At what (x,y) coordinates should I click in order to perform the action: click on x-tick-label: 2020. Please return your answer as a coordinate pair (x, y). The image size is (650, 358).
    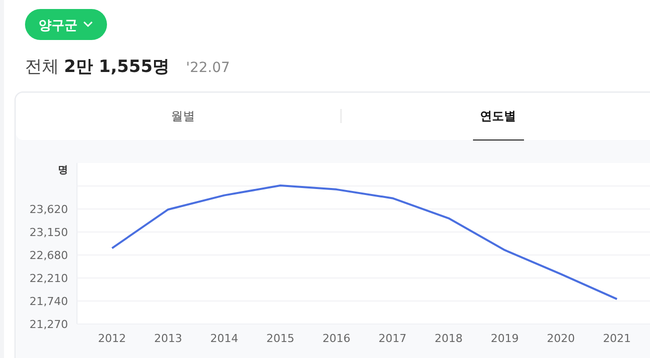
    Looking at the image, I should click on (560, 338).